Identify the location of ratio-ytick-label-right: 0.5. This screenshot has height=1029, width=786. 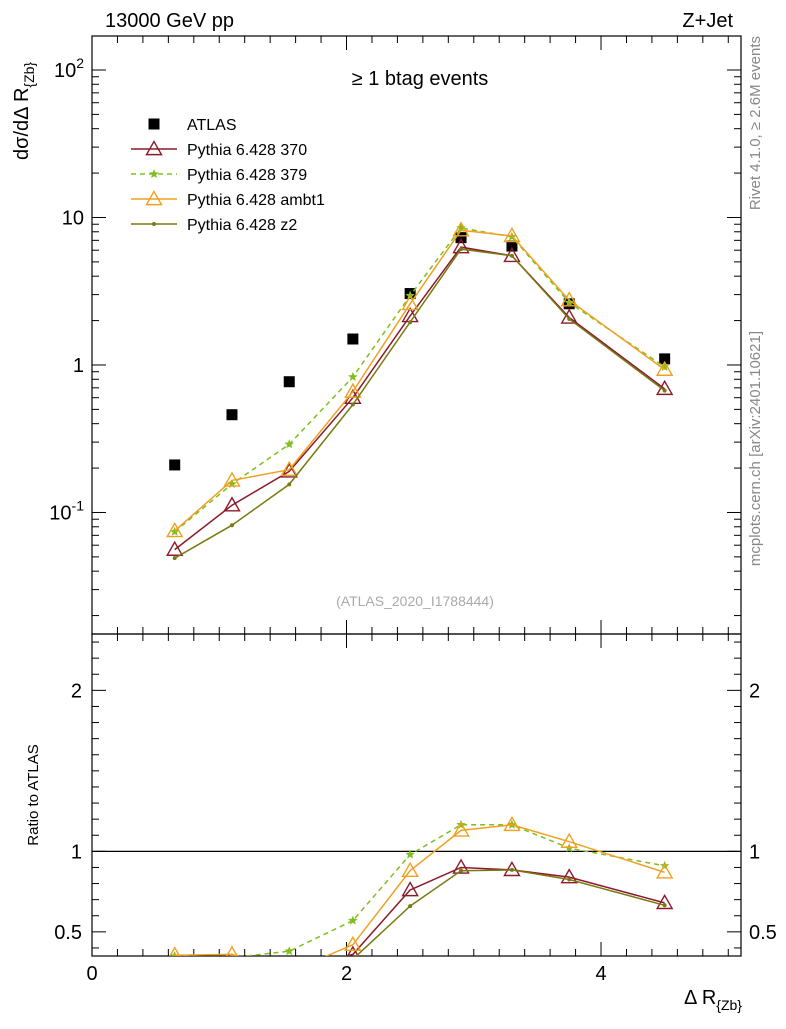
(763, 933).